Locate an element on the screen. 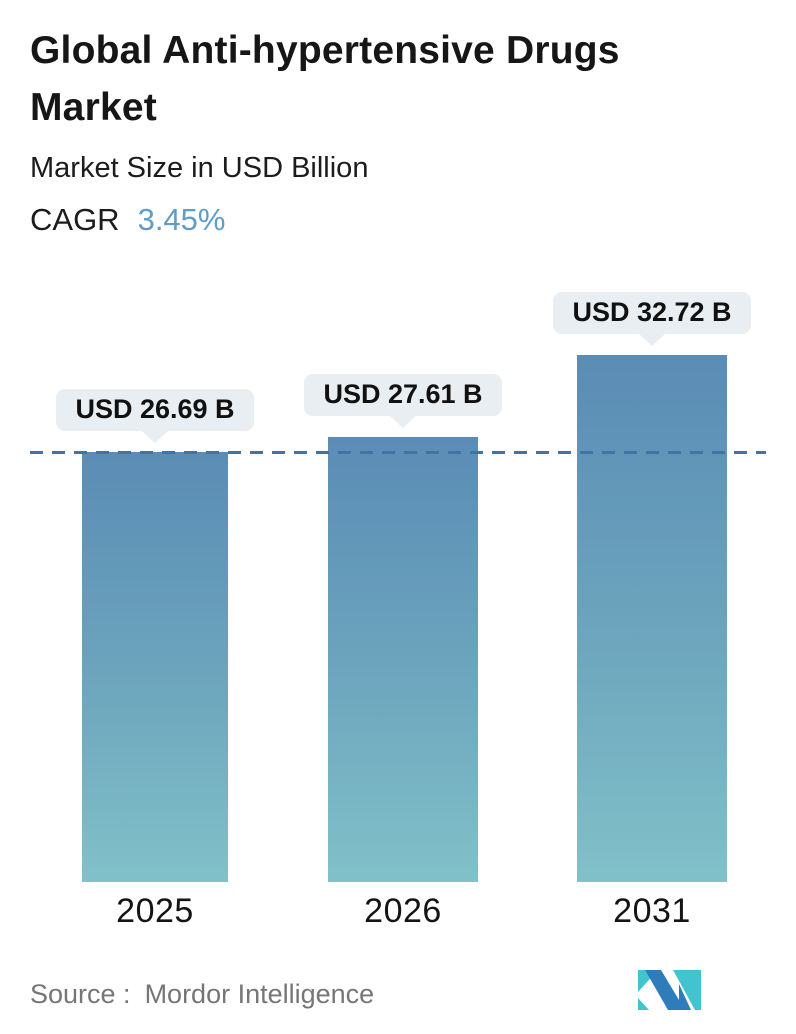  value-label-bubble-2026: USD 27.61 B is located at coordinates (403, 401).